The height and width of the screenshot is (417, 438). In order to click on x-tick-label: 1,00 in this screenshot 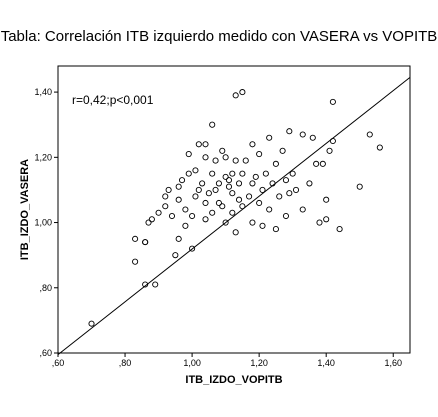, I will do `click(192, 363)`.